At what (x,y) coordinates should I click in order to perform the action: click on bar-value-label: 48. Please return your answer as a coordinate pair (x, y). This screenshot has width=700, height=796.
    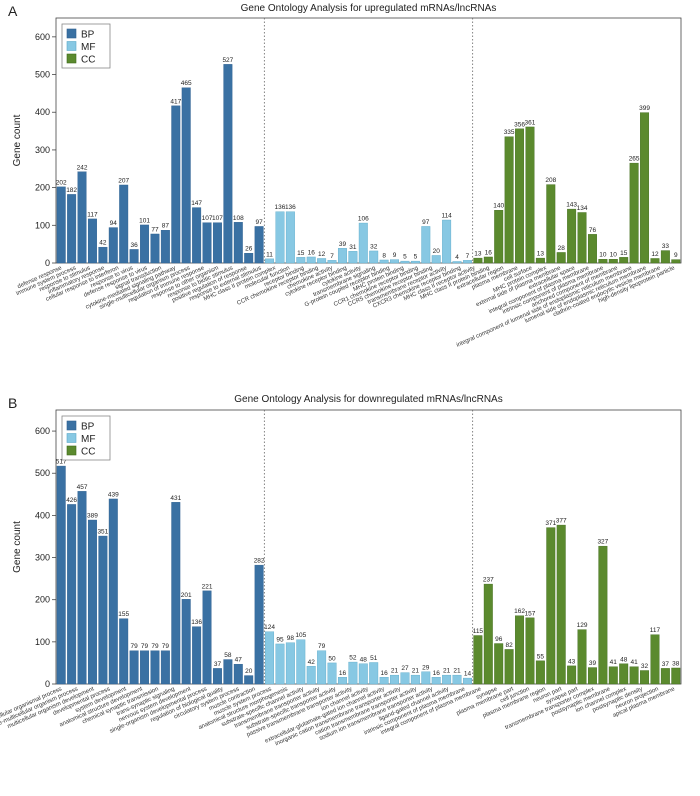
    Looking at the image, I should click on (624, 659).